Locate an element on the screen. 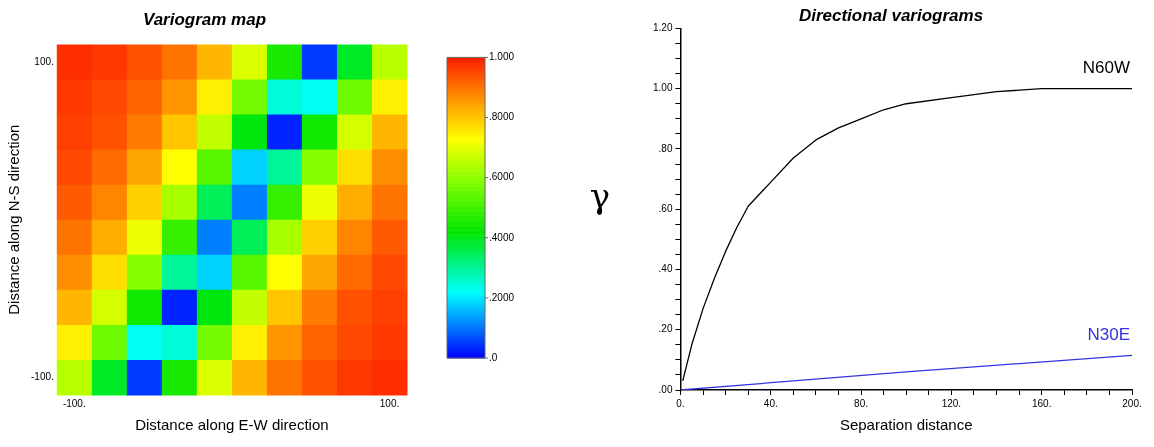  series-label: N60W is located at coordinates (1106, 67).